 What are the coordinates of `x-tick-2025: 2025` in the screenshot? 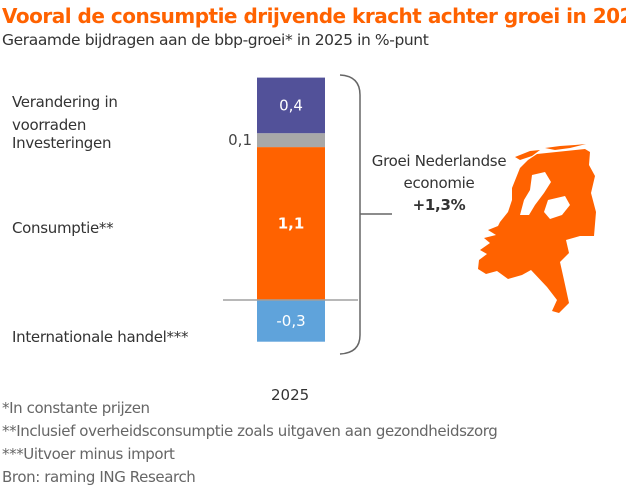 It's located at (290, 395).